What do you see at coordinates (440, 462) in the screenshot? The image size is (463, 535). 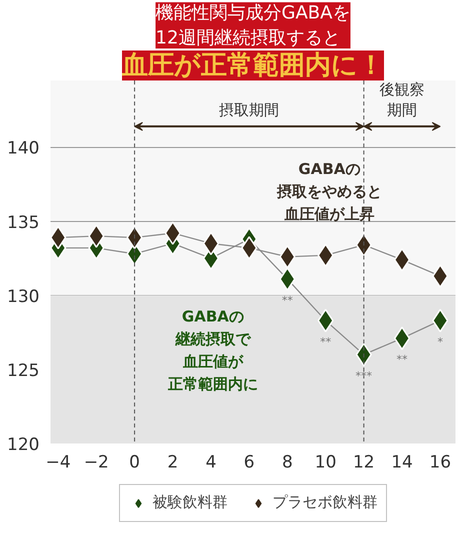 I see `x-tick-label: 16` at bounding box center [440, 462].